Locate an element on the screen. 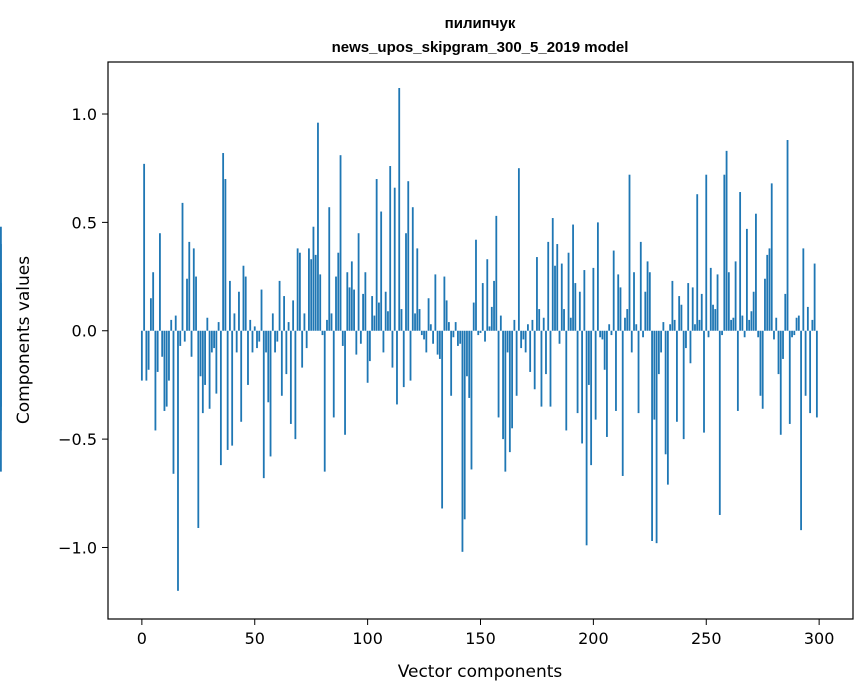 This screenshot has width=867, height=696. bar-undefined is located at coordinates (1, 368).